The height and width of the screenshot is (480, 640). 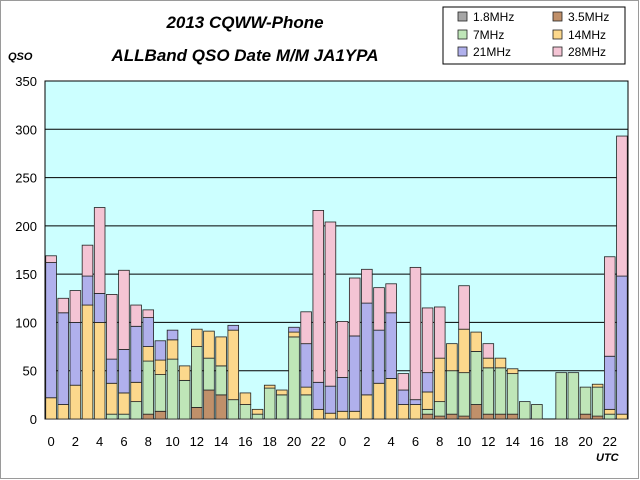 I want to click on x-axis-ticks: 0 2 4 6 8 10 12 14 16 18 20 22 0 2 4 6 8 10 12 14 16 18 20 22, so click(x=332, y=441).